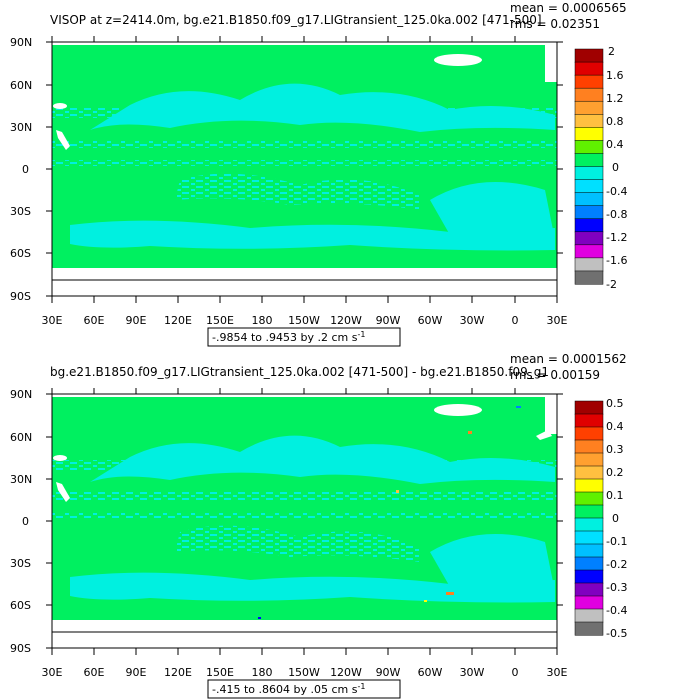  Describe the element at coordinates (136, 672) in the screenshot. I see `panel-2-lon-label: 90E` at that location.